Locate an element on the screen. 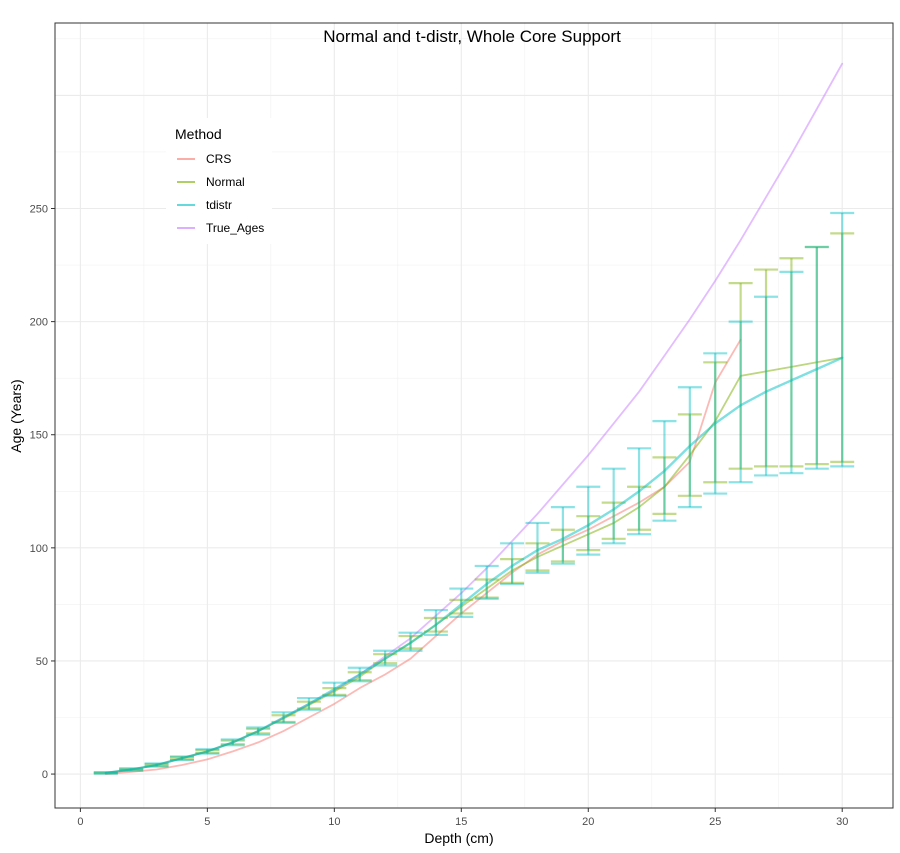 This screenshot has height=853, width=900. x-tick-label: 15 is located at coordinates (461, 822).